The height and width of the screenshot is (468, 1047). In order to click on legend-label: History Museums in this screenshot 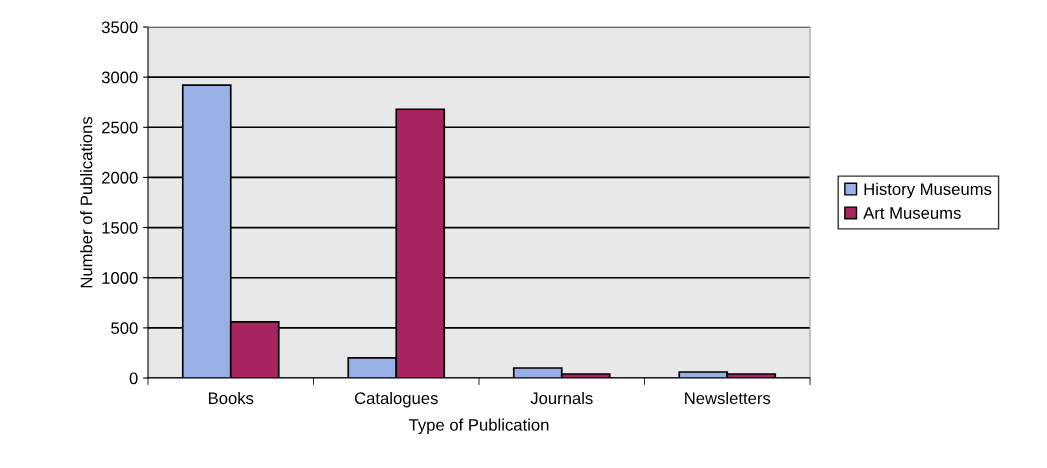, I will do `click(928, 190)`.